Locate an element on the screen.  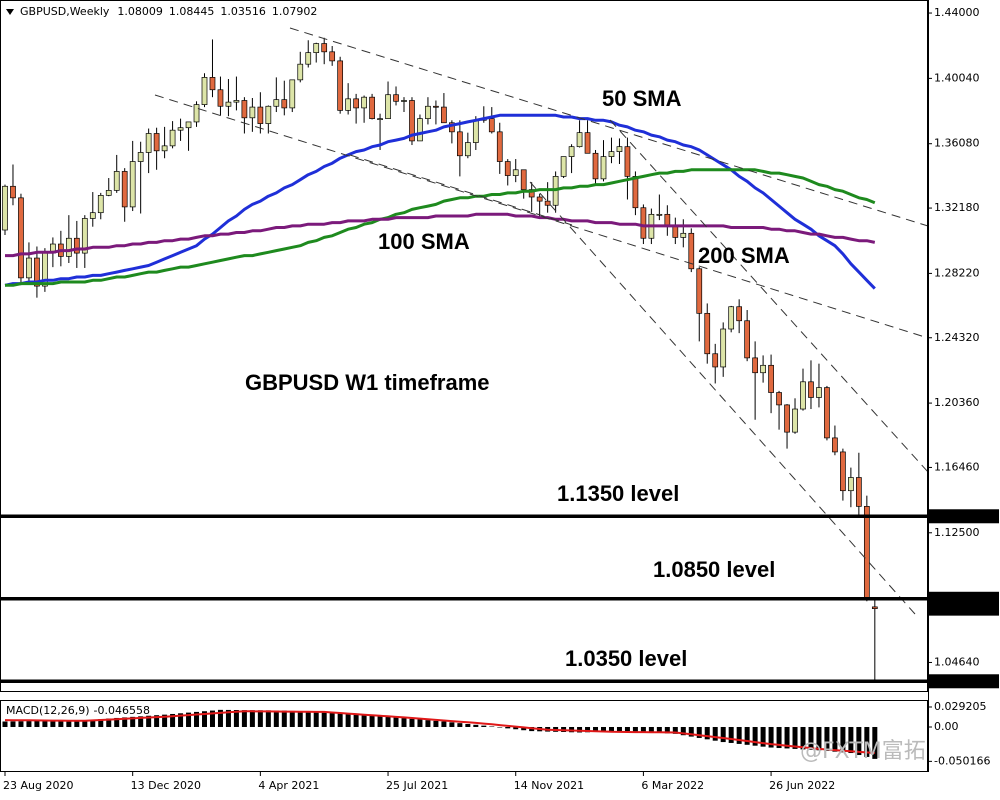
sma-line is located at coordinates (440, 227).